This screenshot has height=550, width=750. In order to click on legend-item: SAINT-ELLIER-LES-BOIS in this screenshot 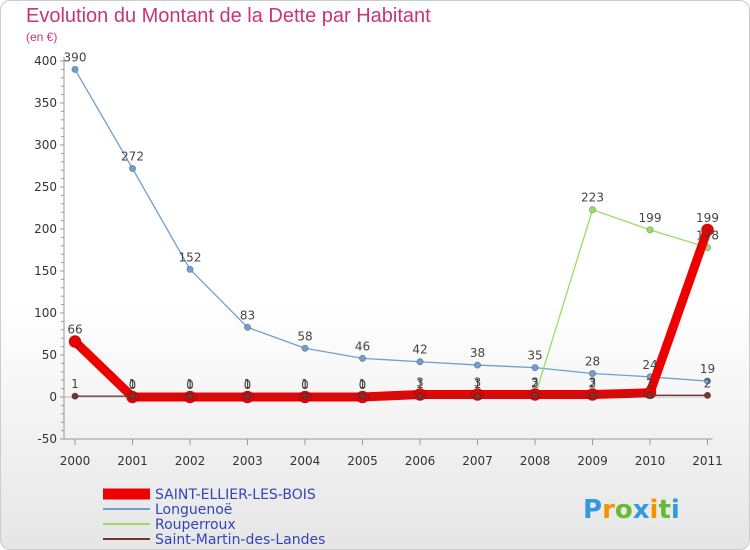, I will do `click(209, 495)`.